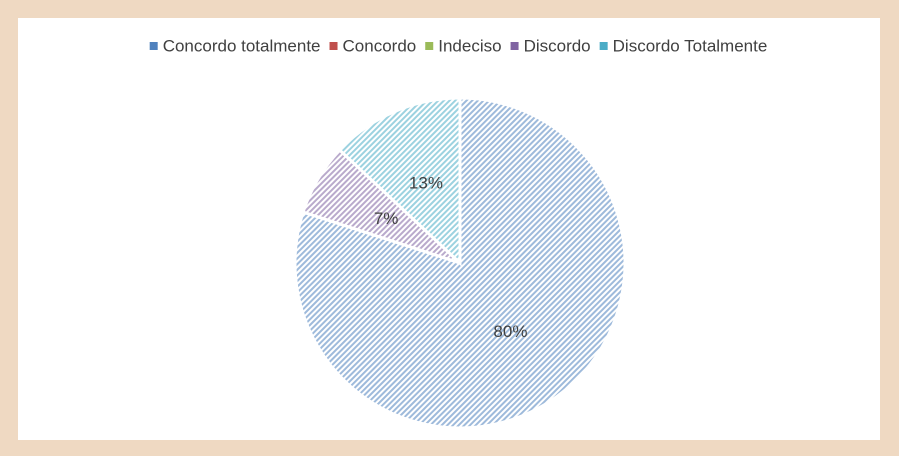 The image size is (899, 456). Describe the element at coordinates (469, 45) in the screenshot. I see `legend-label: Indeciso` at that location.